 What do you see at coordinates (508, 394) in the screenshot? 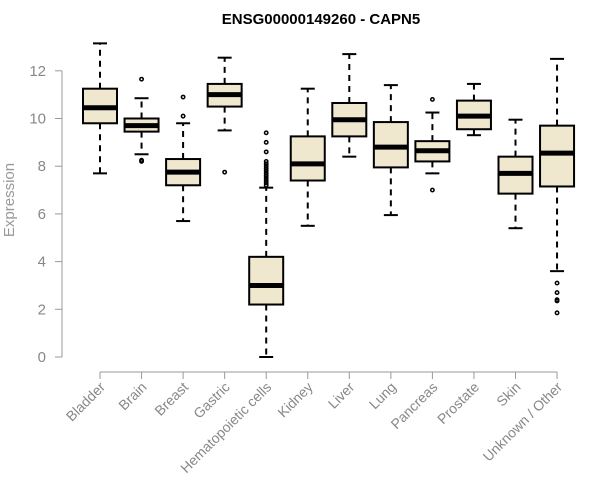
I see `x-tick-label: Skin` at bounding box center [508, 394].